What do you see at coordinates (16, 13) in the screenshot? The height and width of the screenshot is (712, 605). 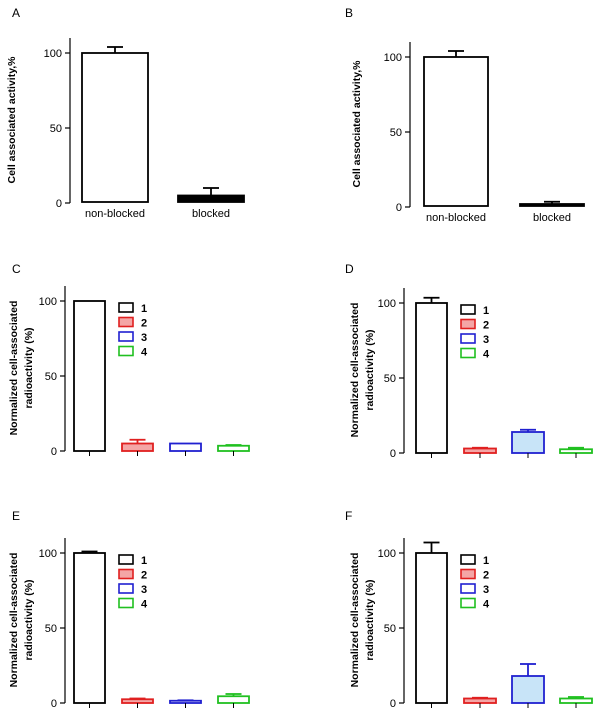 I see `panel-label: A` at bounding box center [16, 13].